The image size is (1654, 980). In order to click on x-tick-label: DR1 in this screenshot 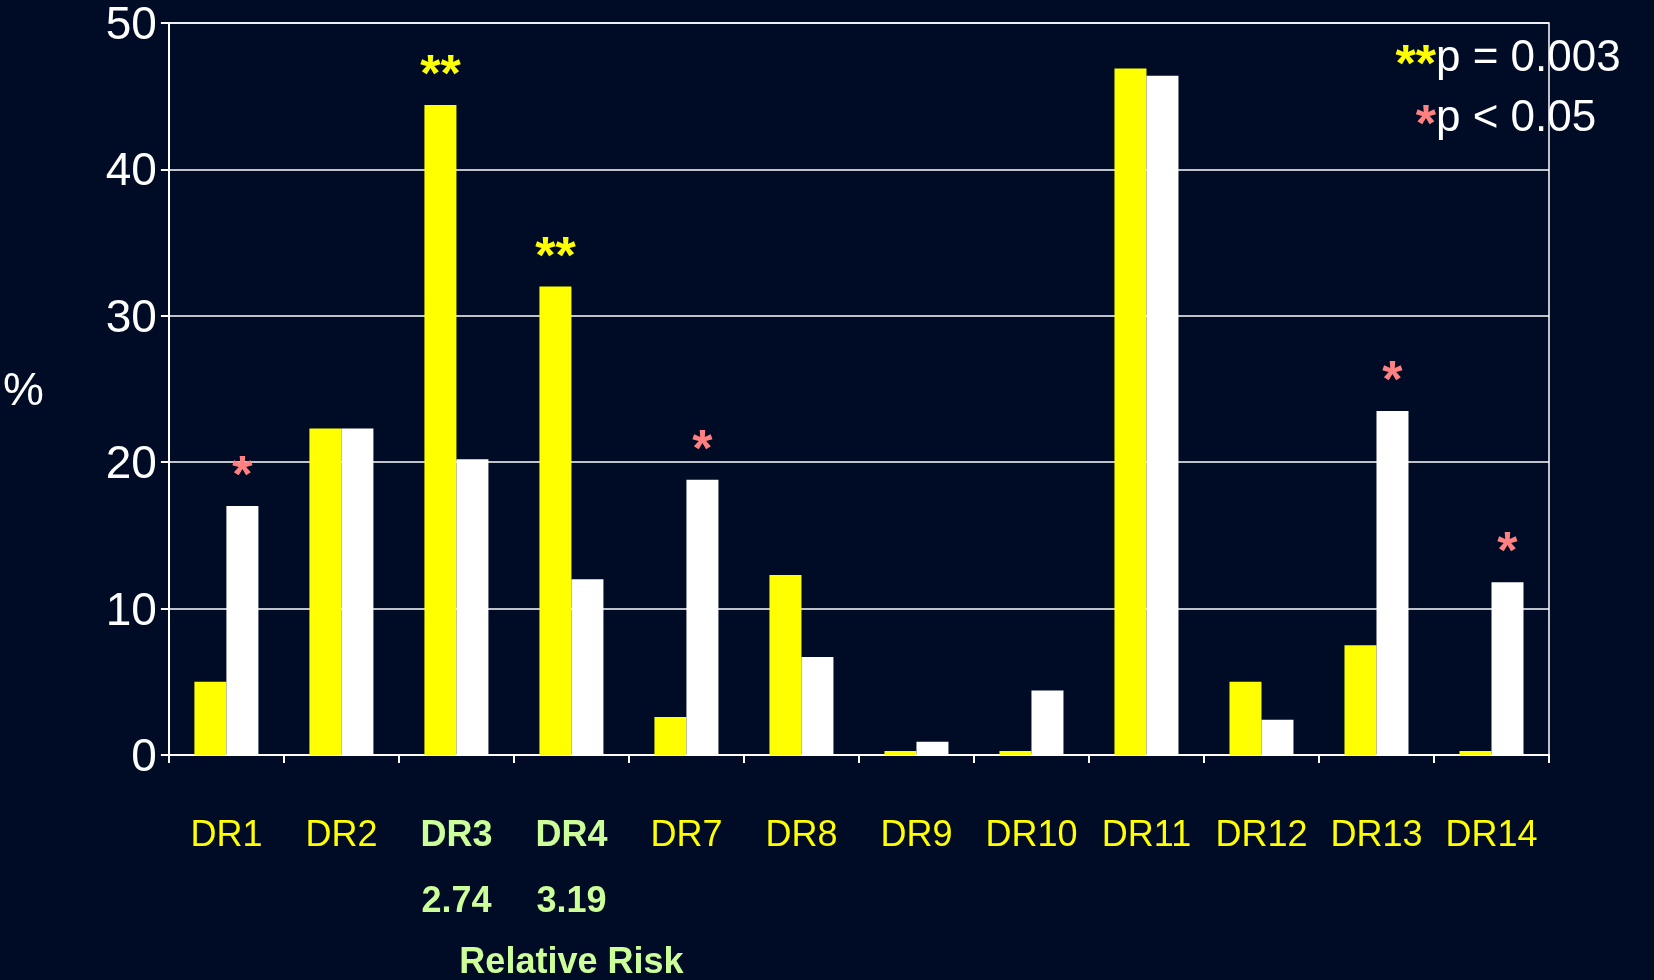, I will do `click(226, 833)`.